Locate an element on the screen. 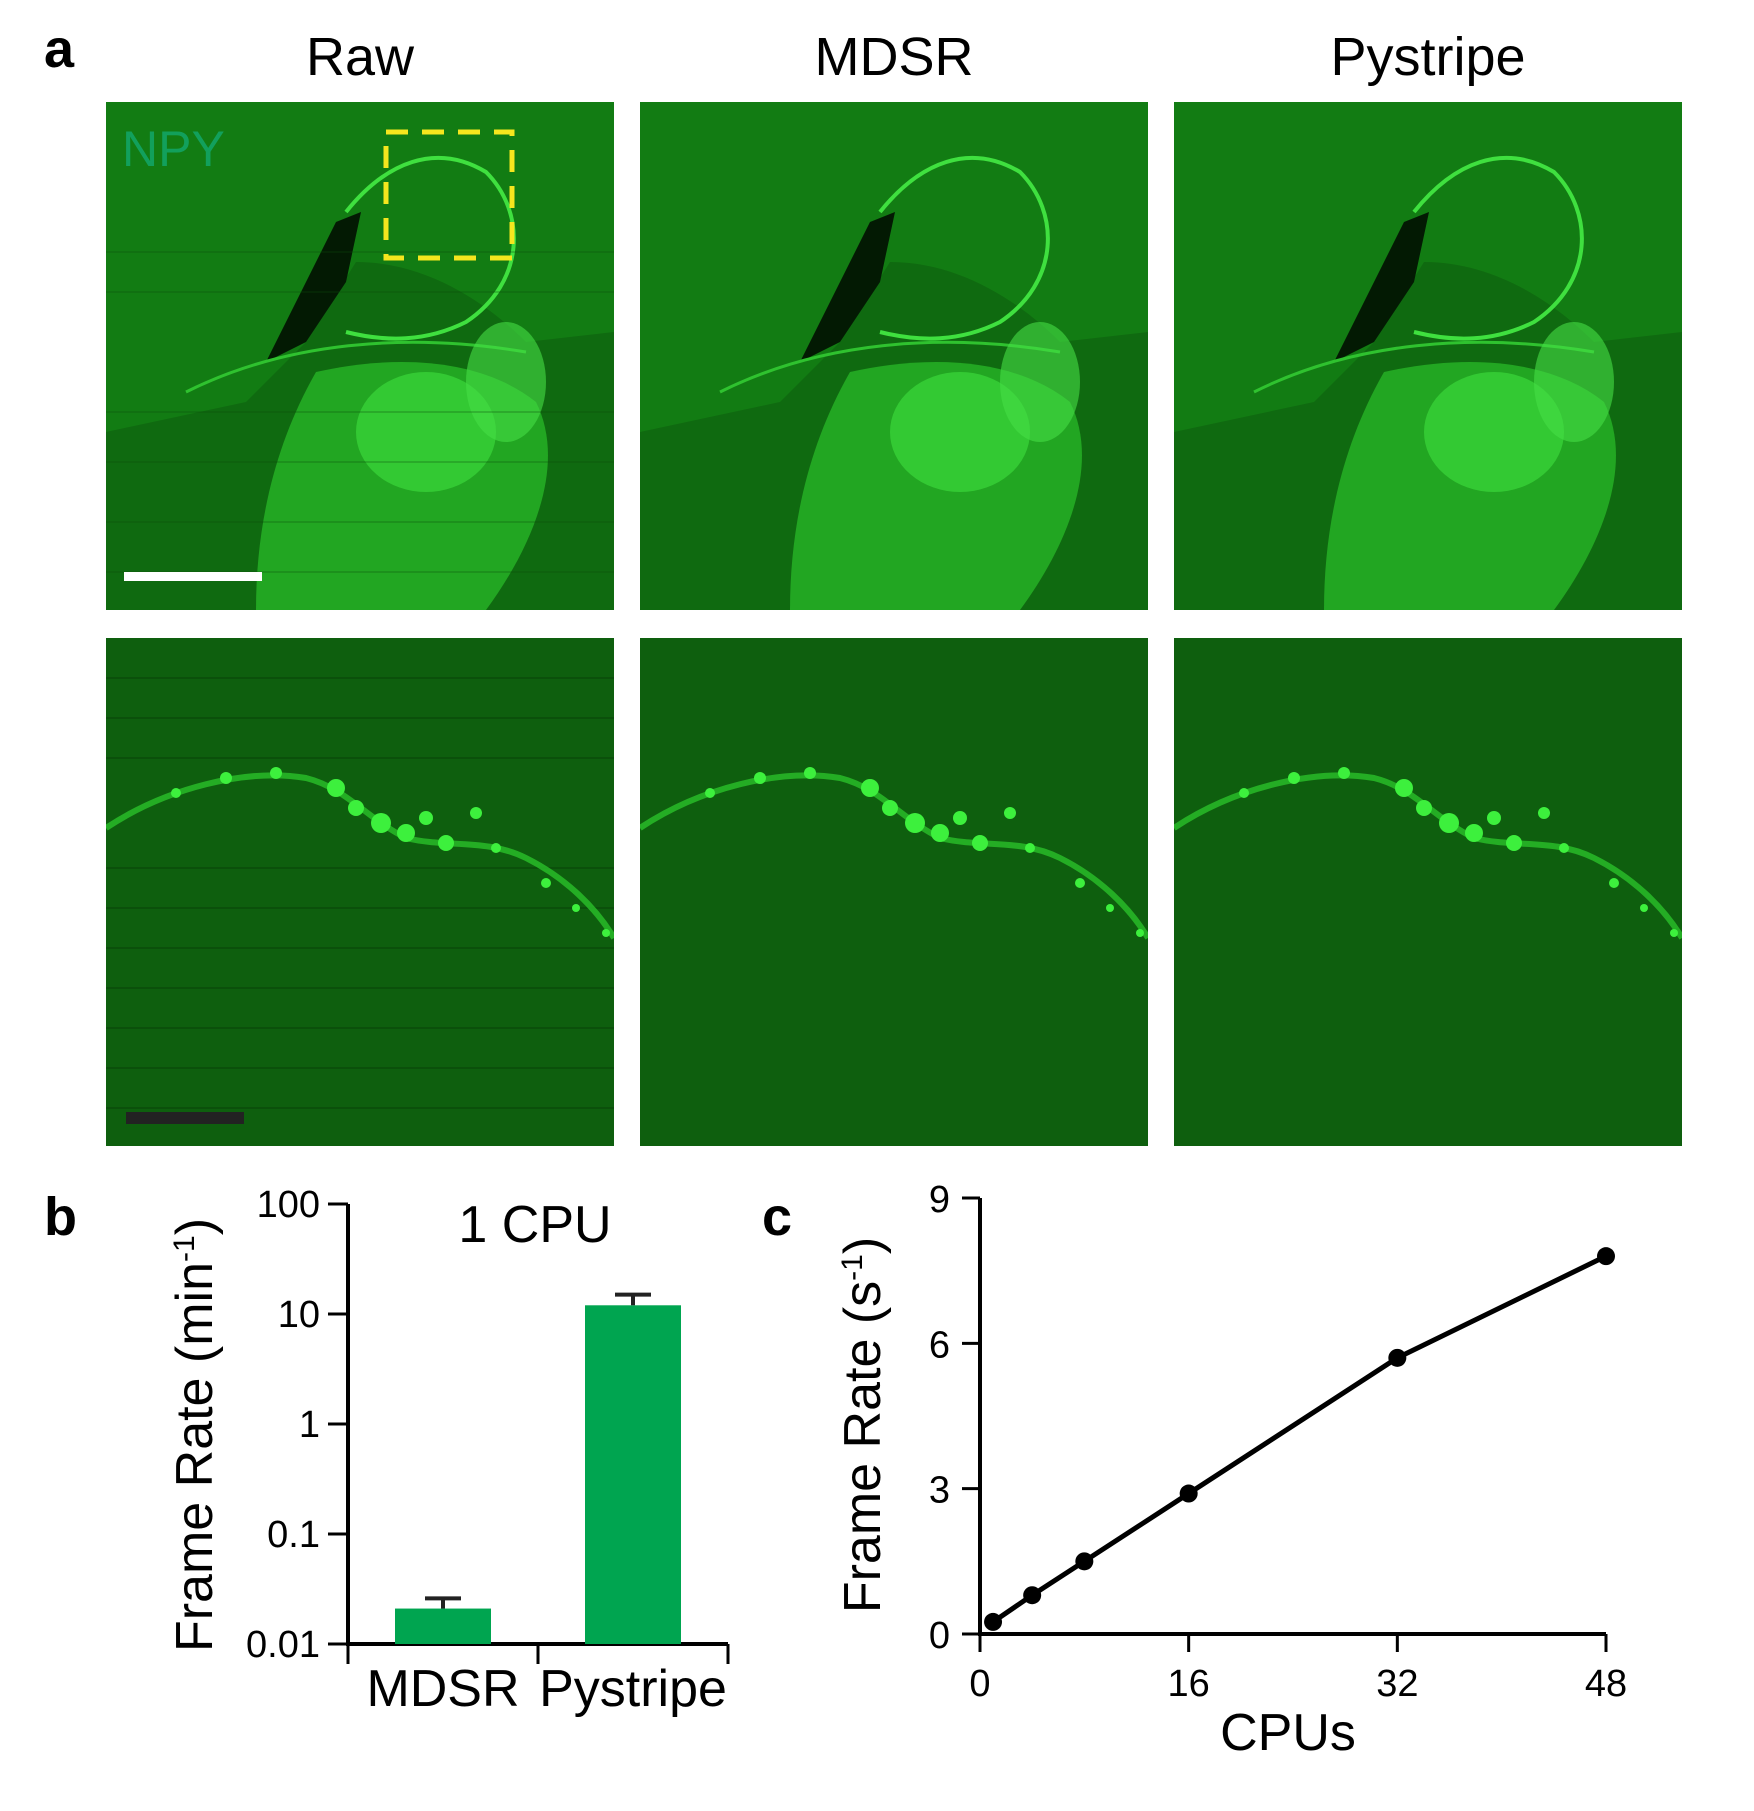 This screenshot has height=1811, width=1754. raw-zoom-image is located at coordinates (360, 892).